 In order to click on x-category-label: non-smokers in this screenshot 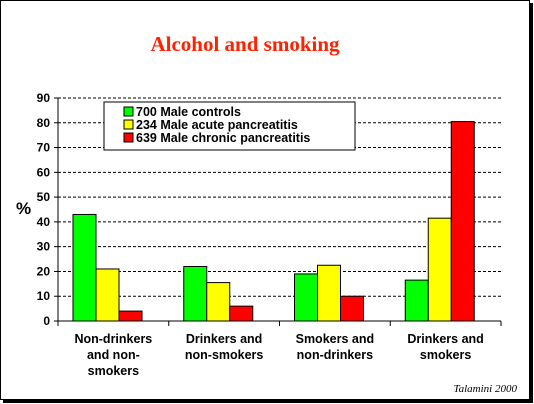, I will do `click(224, 355)`.